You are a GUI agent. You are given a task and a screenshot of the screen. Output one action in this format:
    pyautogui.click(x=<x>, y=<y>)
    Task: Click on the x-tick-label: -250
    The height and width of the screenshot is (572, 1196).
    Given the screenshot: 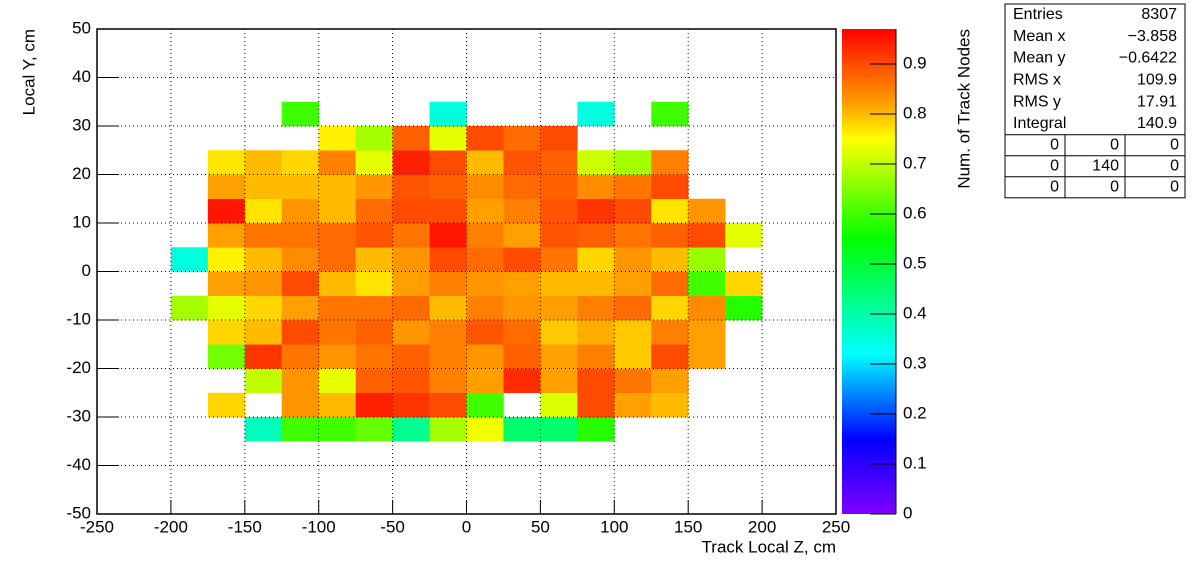 What is the action you would take?
    pyautogui.click(x=97, y=526)
    